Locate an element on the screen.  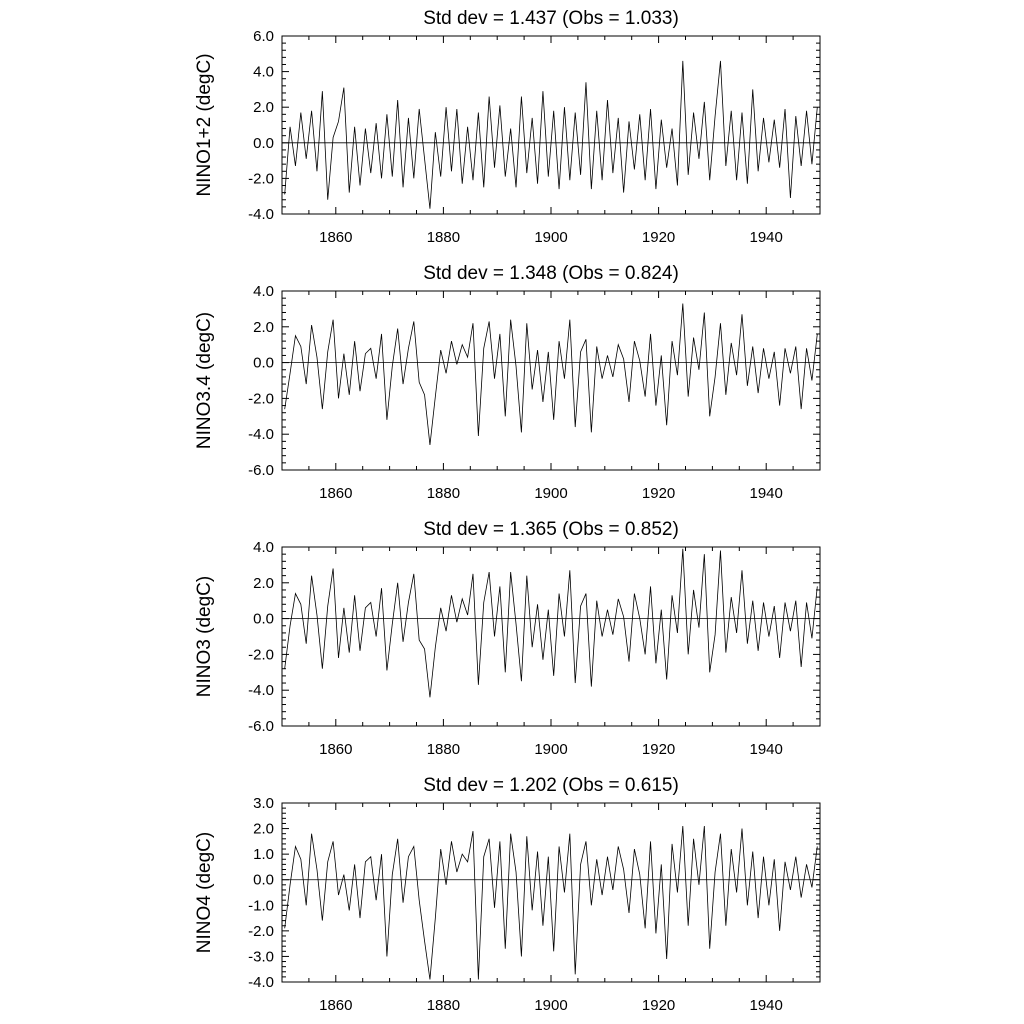
y-tick-label: 1.0 is located at coordinates (263, 854).